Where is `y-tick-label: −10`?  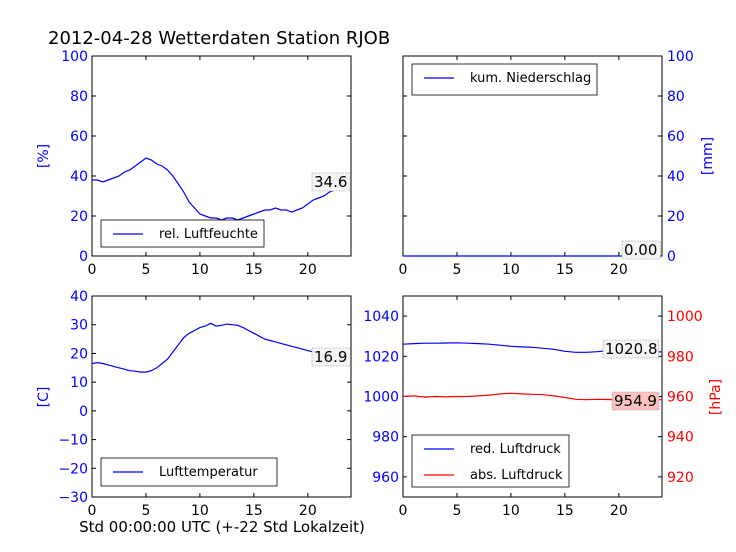
y-tick-label: −10 is located at coordinates (73, 441).